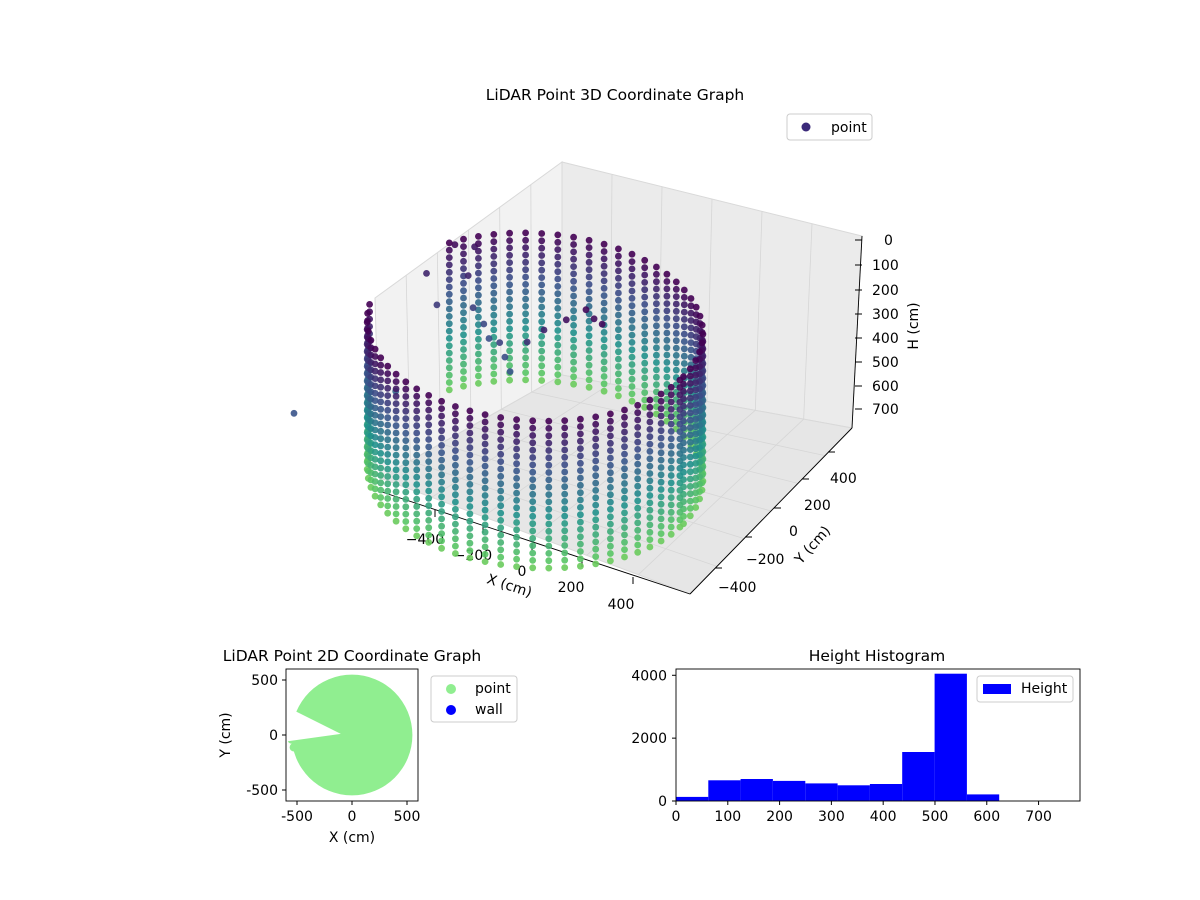 This screenshot has width=1200, height=900. I want to click on y-tick-label: 4000, so click(649, 676).